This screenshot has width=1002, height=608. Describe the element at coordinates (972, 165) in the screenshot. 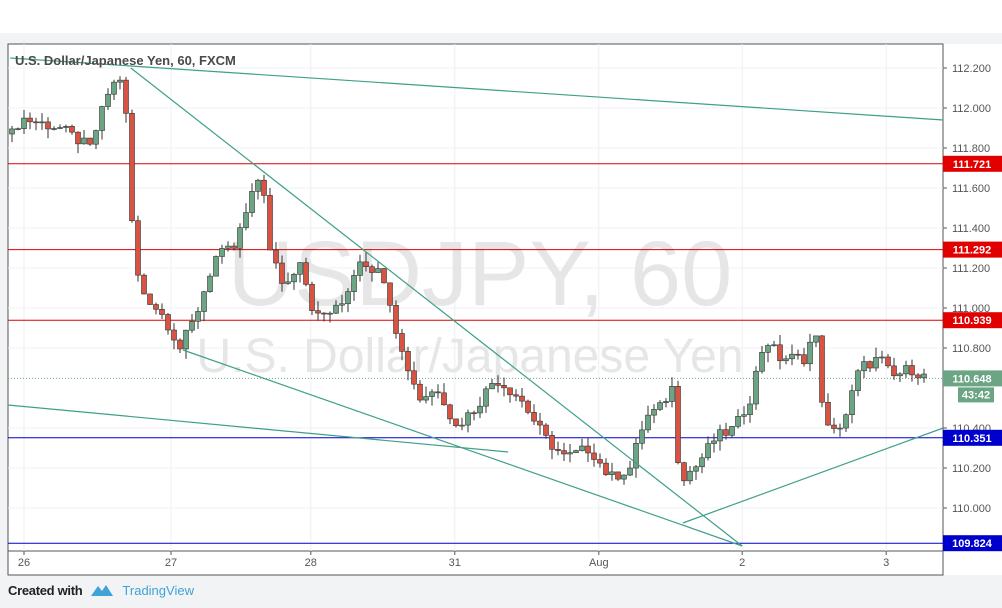

I see `level-label: 111.721` at that location.